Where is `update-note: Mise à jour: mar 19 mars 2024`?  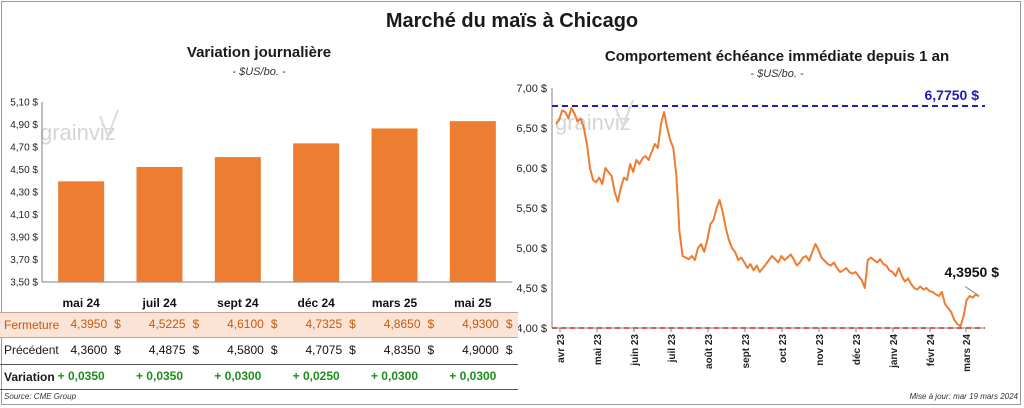
update-note: Mise à jour: mar 19 mars 2024 is located at coordinates (964, 396).